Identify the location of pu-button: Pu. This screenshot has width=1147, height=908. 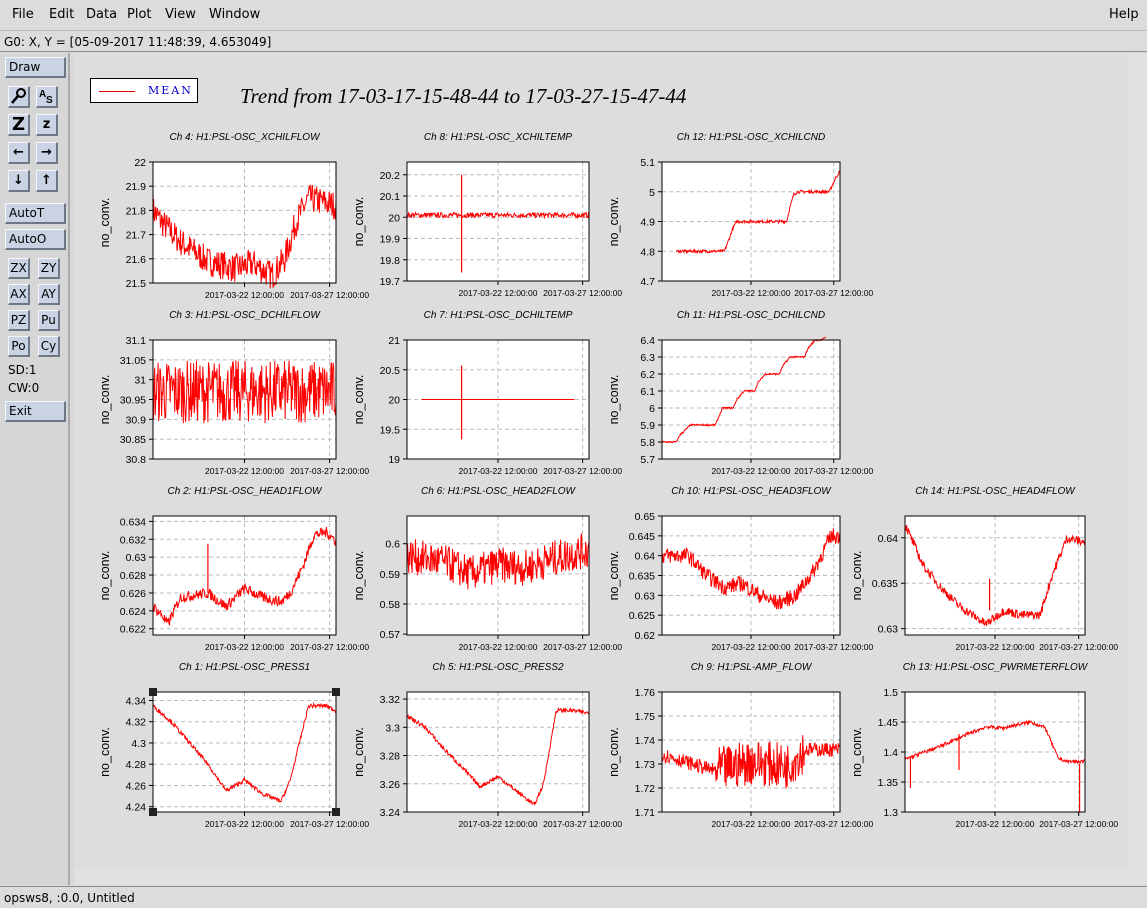
(49, 320).